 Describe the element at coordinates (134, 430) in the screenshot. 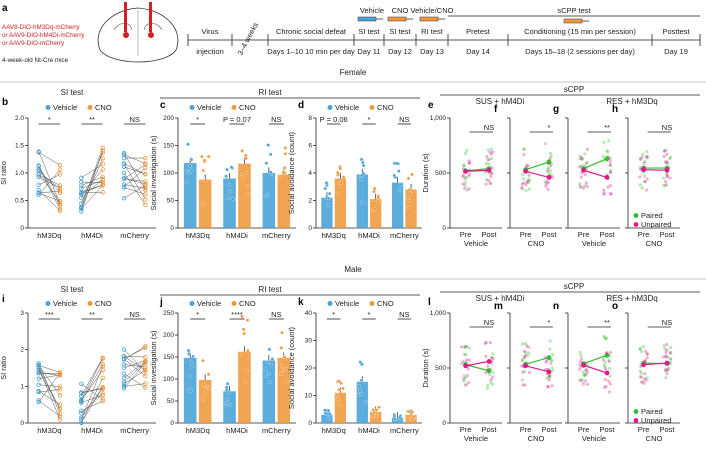

I see `x-category-label: mCherry` at that location.